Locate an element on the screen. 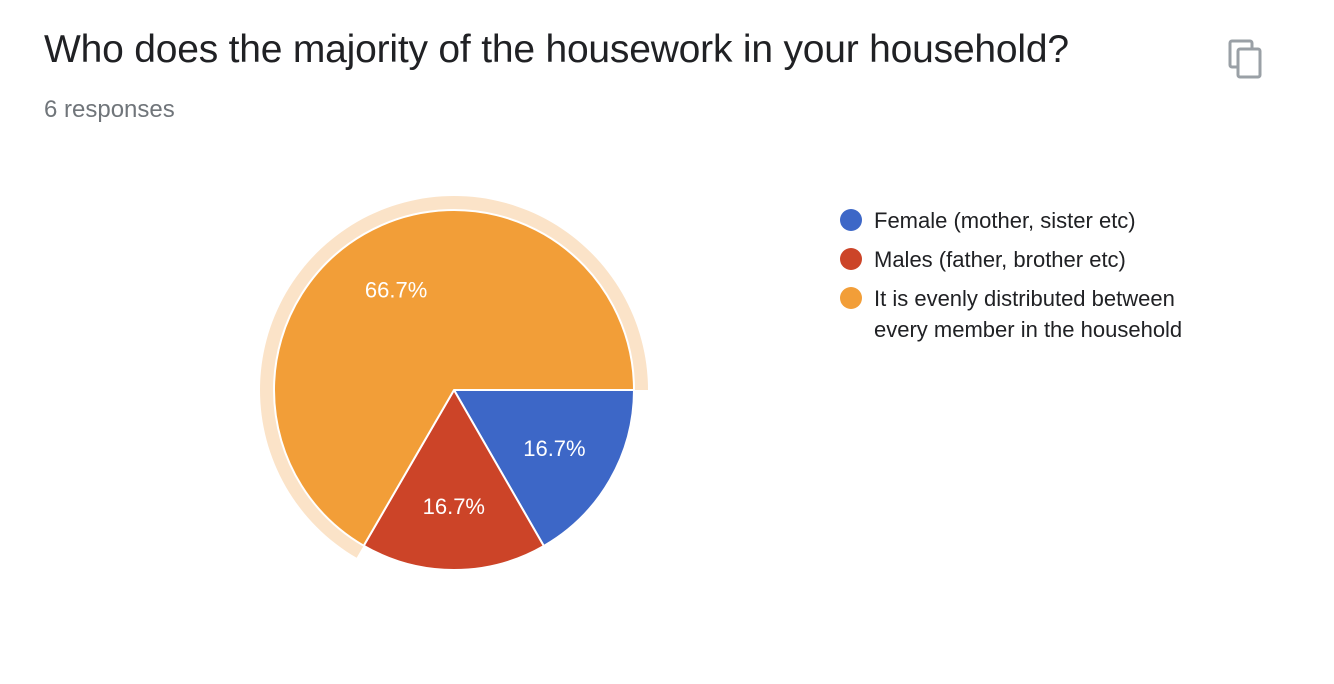 The height and width of the screenshot is (684, 1334). copy-chart-button is located at coordinates (1246, 60).